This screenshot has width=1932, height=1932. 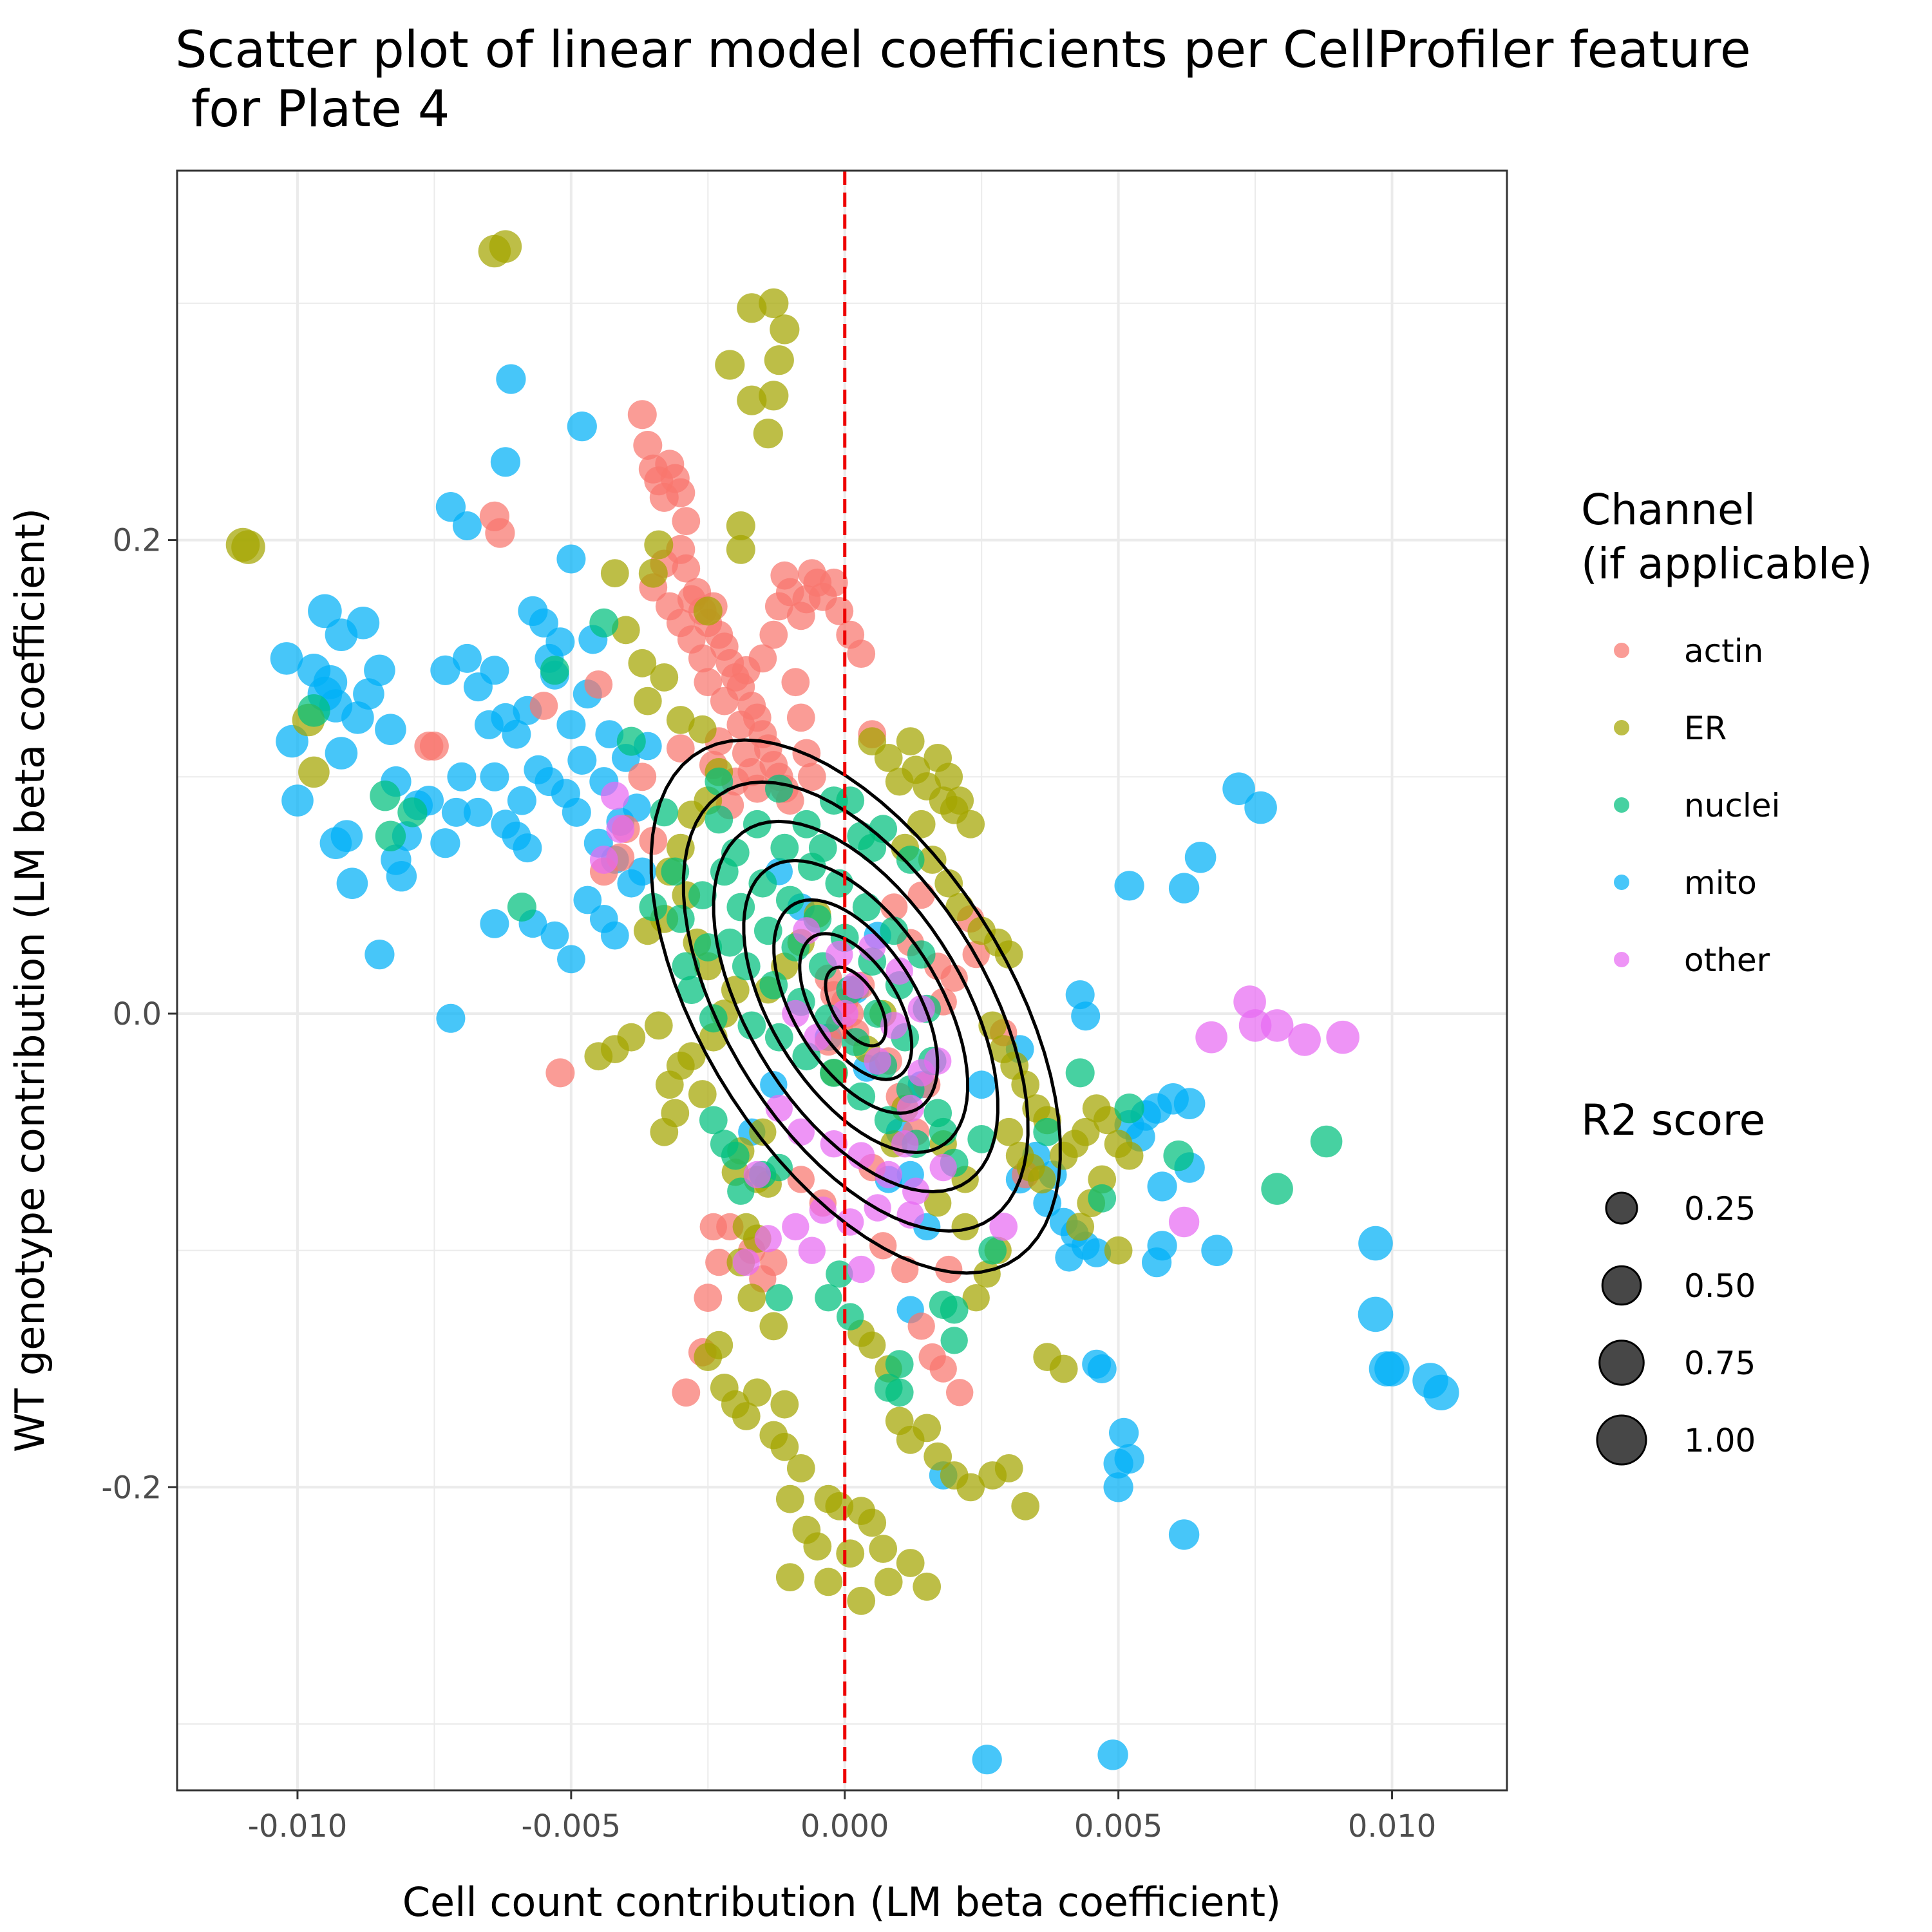 What do you see at coordinates (1392, 1826) in the screenshot?
I see `x-tick-label: 0.010` at bounding box center [1392, 1826].